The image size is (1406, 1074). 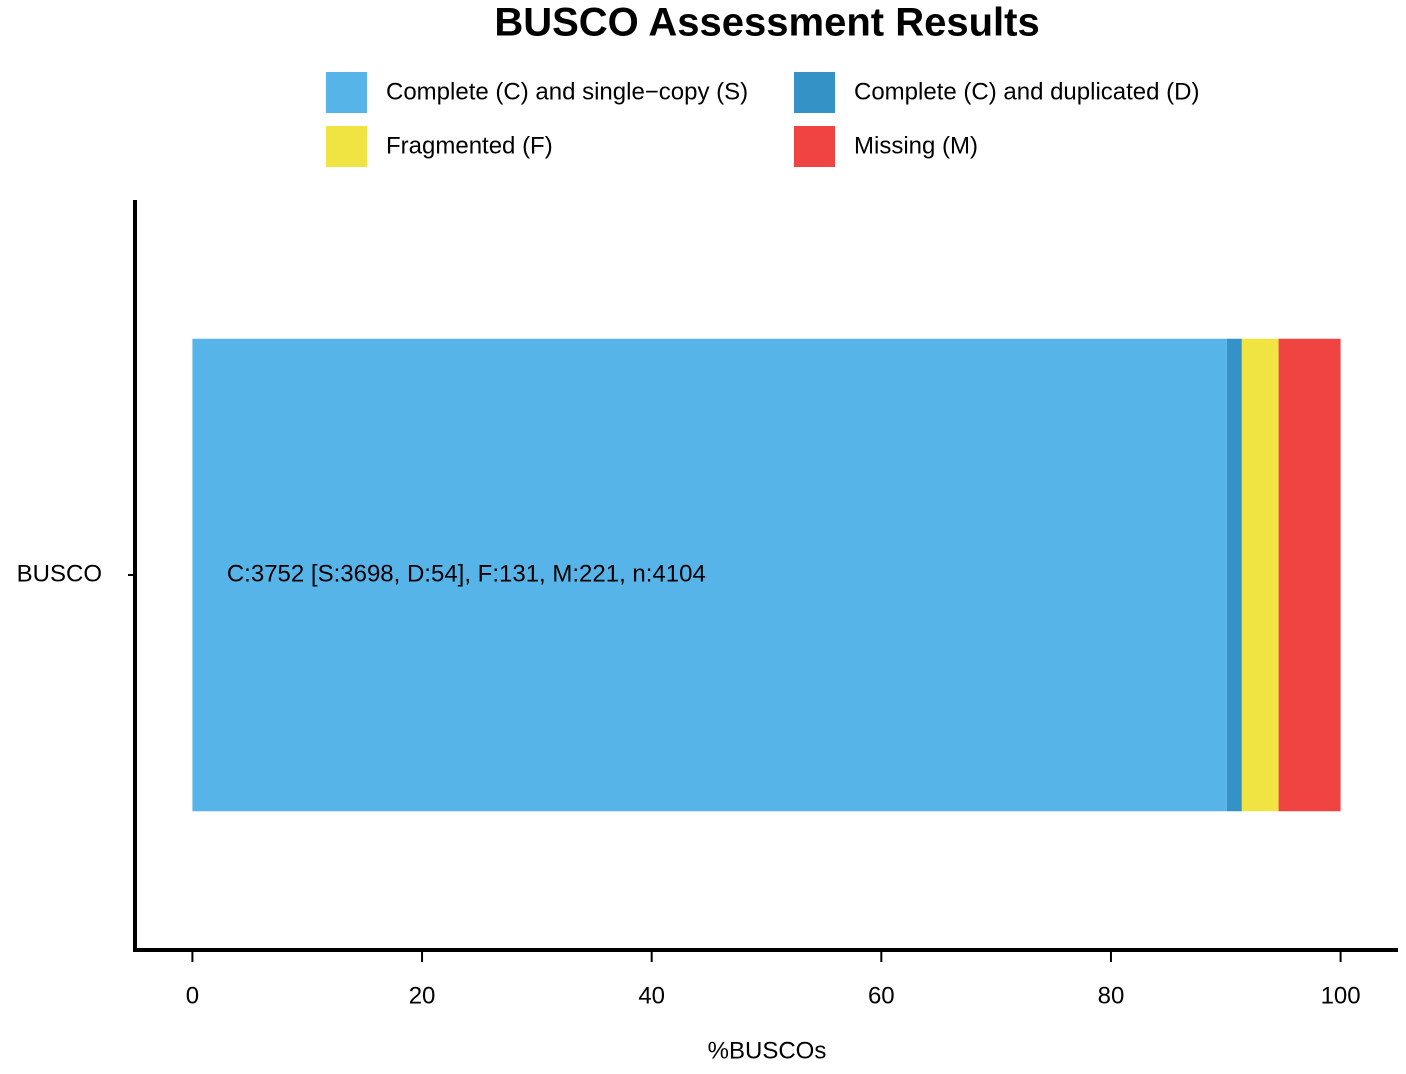 I want to click on legend-label: Complete (C) and duplicated (D), so click(x=1026, y=91).